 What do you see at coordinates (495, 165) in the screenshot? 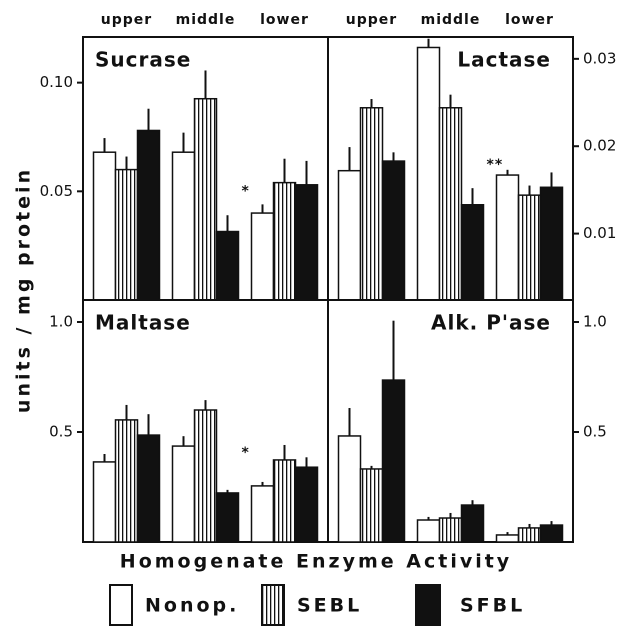
I see `annotation: **` at bounding box center [495, 165].